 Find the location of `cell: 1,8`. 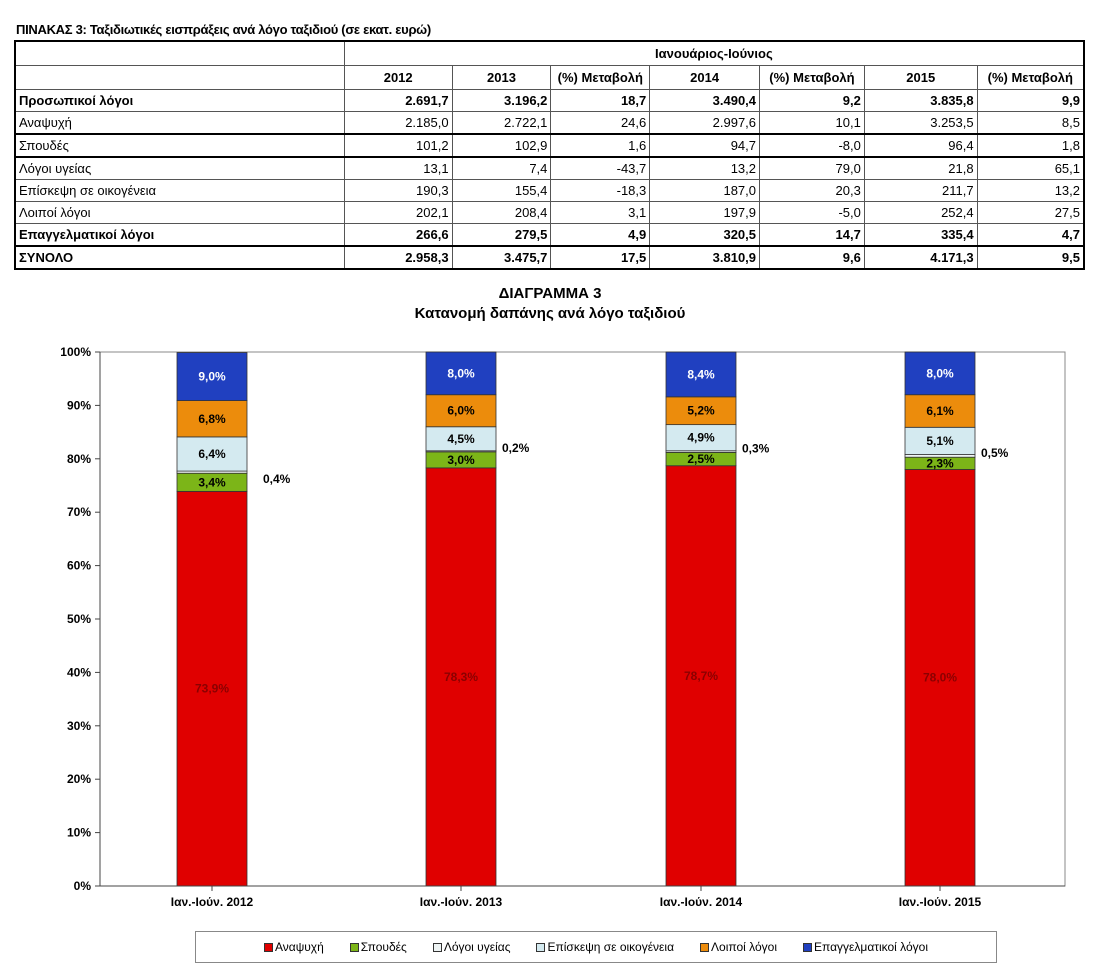

cell: 1,8 is located at coordinates (1030, 145).